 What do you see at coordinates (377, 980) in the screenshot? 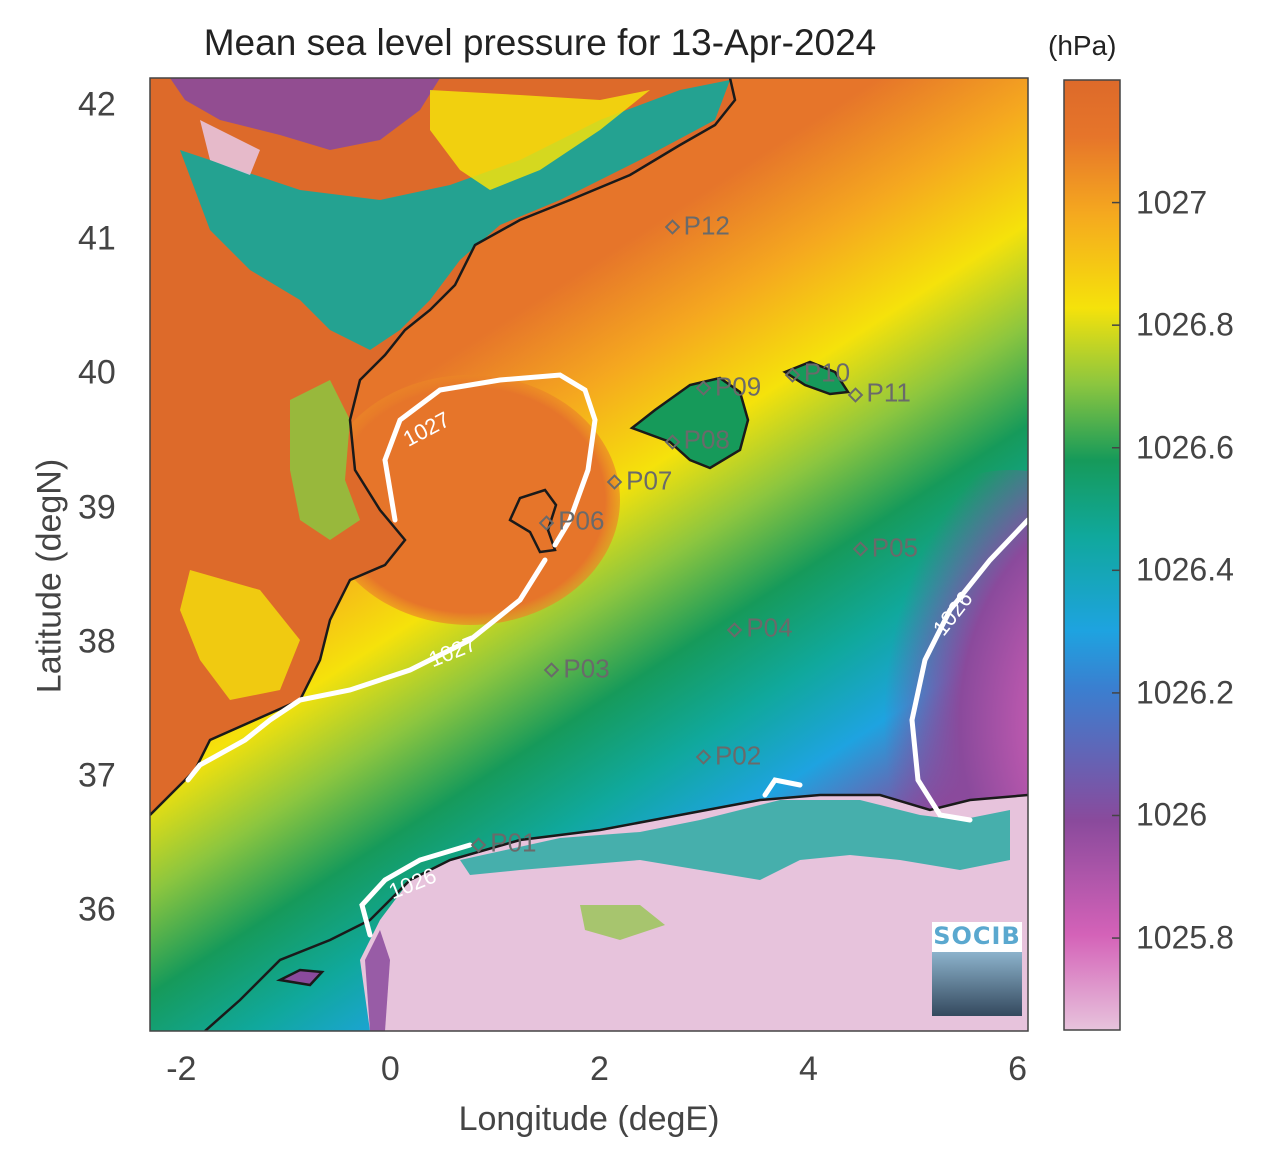
I see `africa-west-purple` at bounding box center [377, 980].